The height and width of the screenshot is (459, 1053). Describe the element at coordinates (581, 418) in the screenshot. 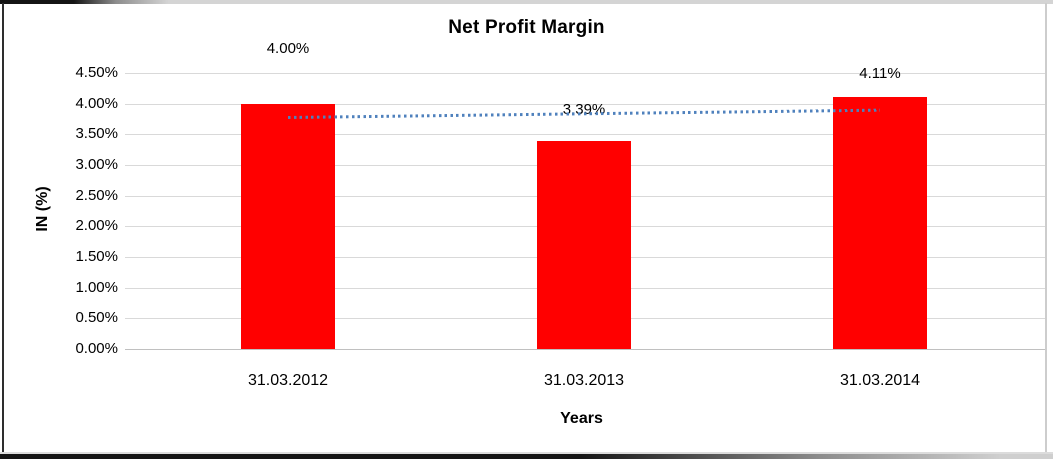

I see `x-axis-title: Years` at that location.